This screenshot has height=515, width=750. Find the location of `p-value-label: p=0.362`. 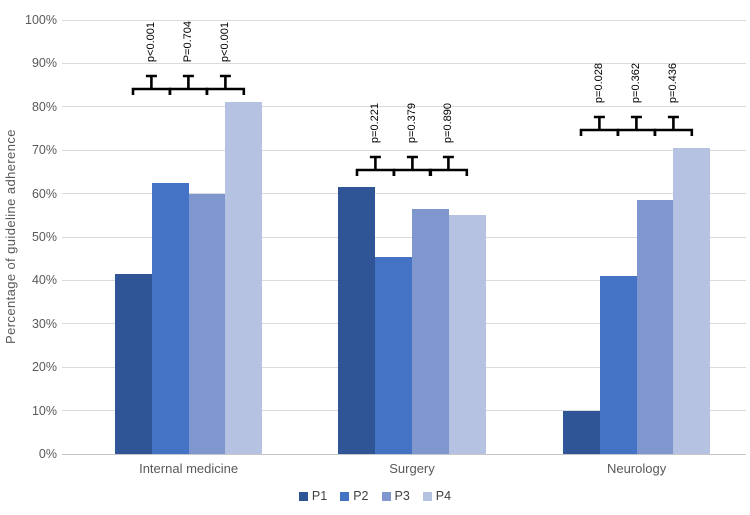

p-value-label: p=0.362 is located at coordinates (636, 82).